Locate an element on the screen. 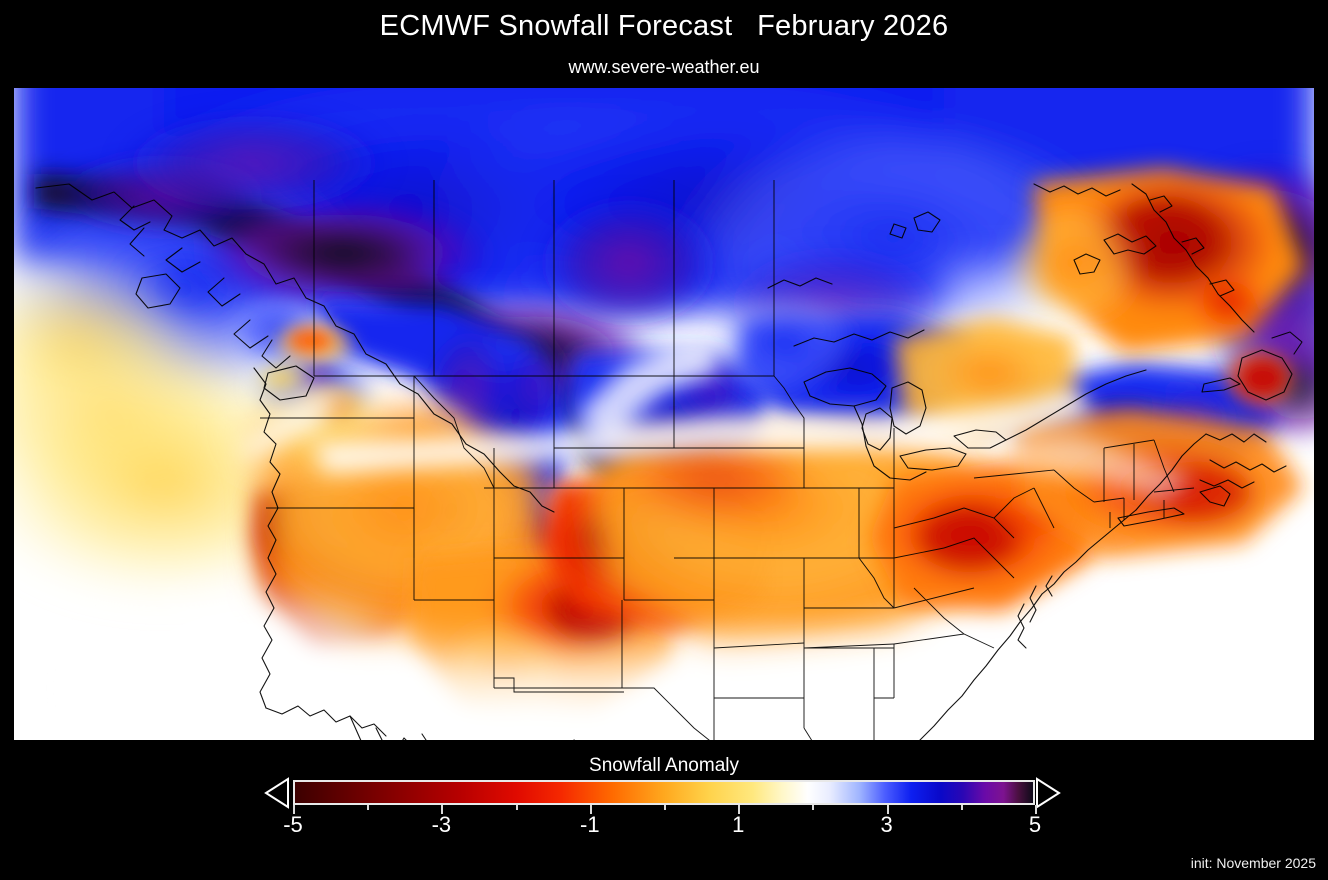  page-subtitle: www.severe-weather.eu is located at coordinates (664, 67).